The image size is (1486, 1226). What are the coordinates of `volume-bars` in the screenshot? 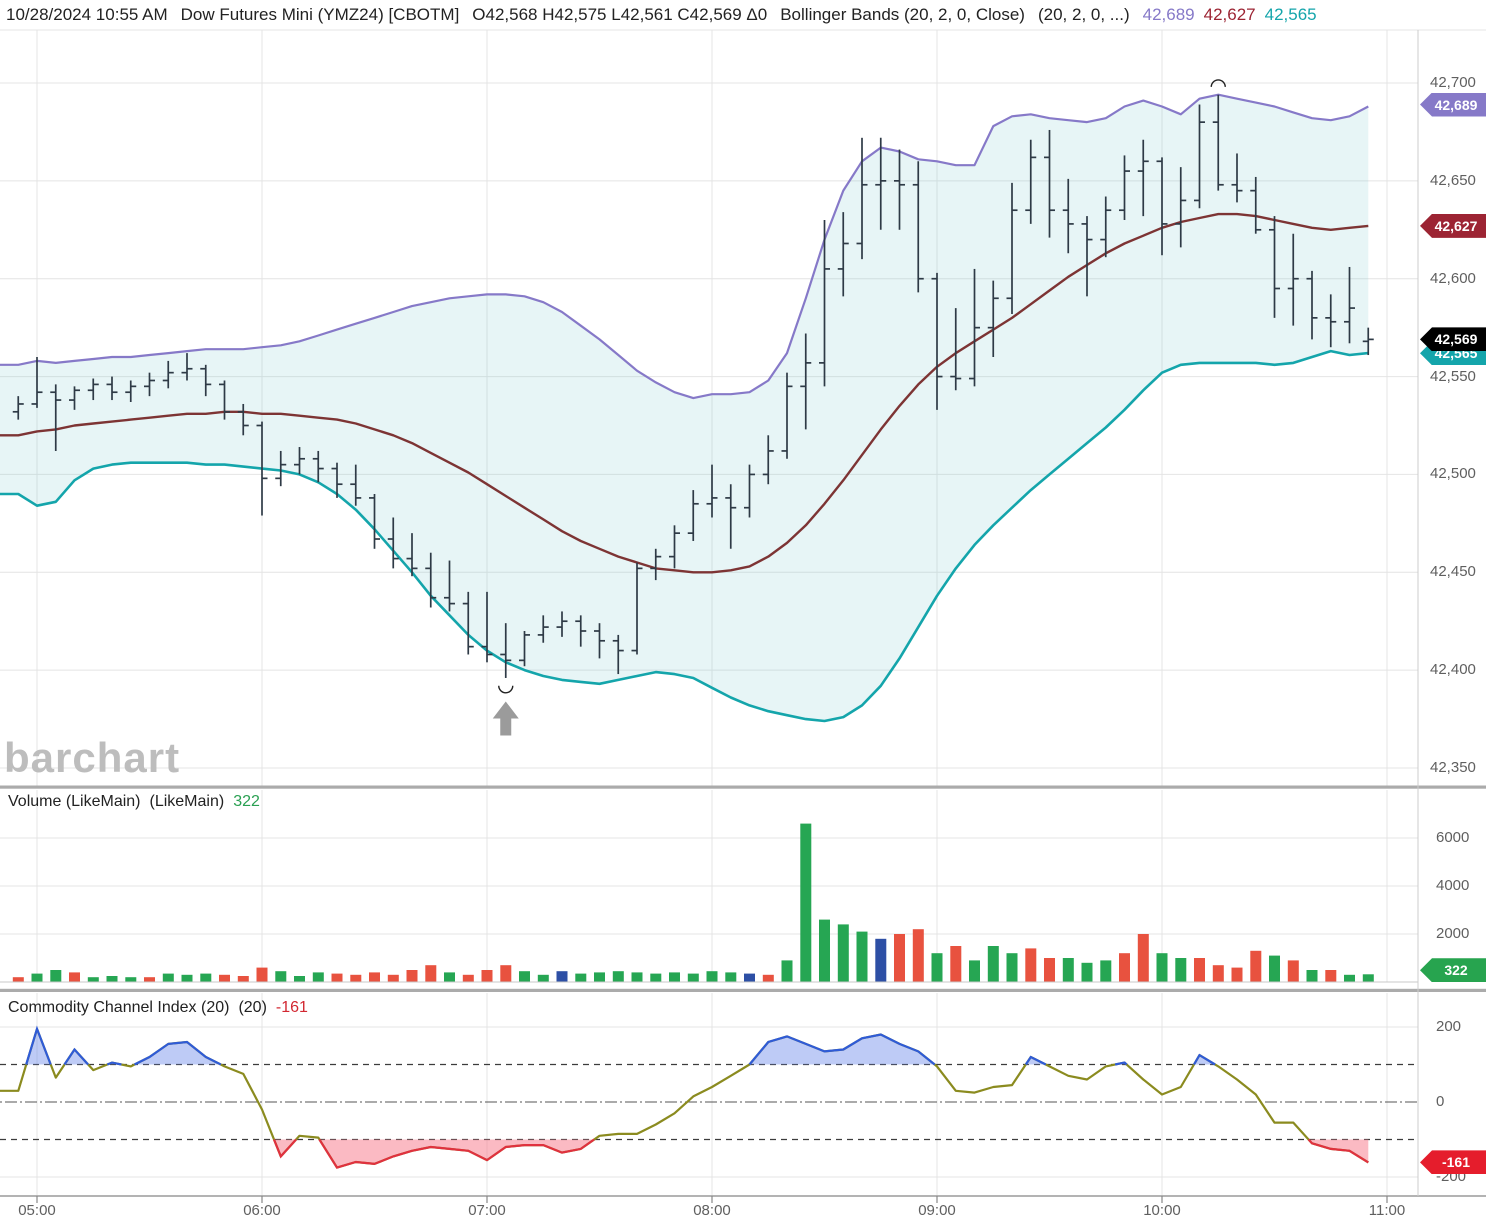 It's located at (693, 902).